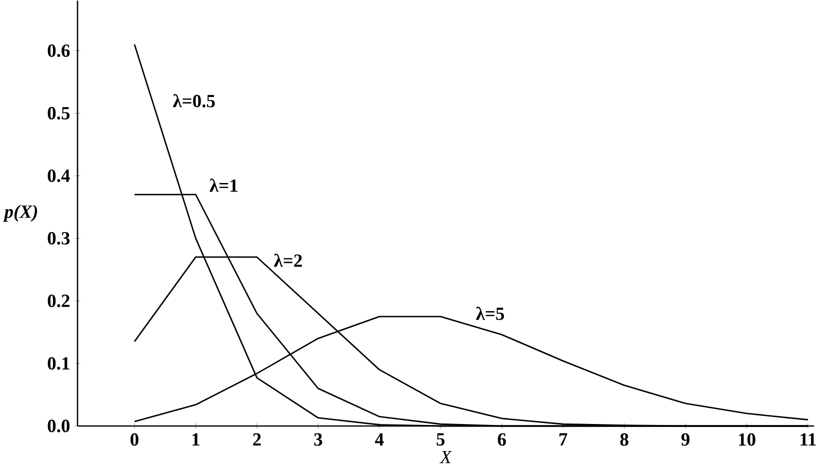  What do you see at coordinates (224, 185) in the screenshot?
I see `series-label: λ=1` at bounding box center [224, 185].